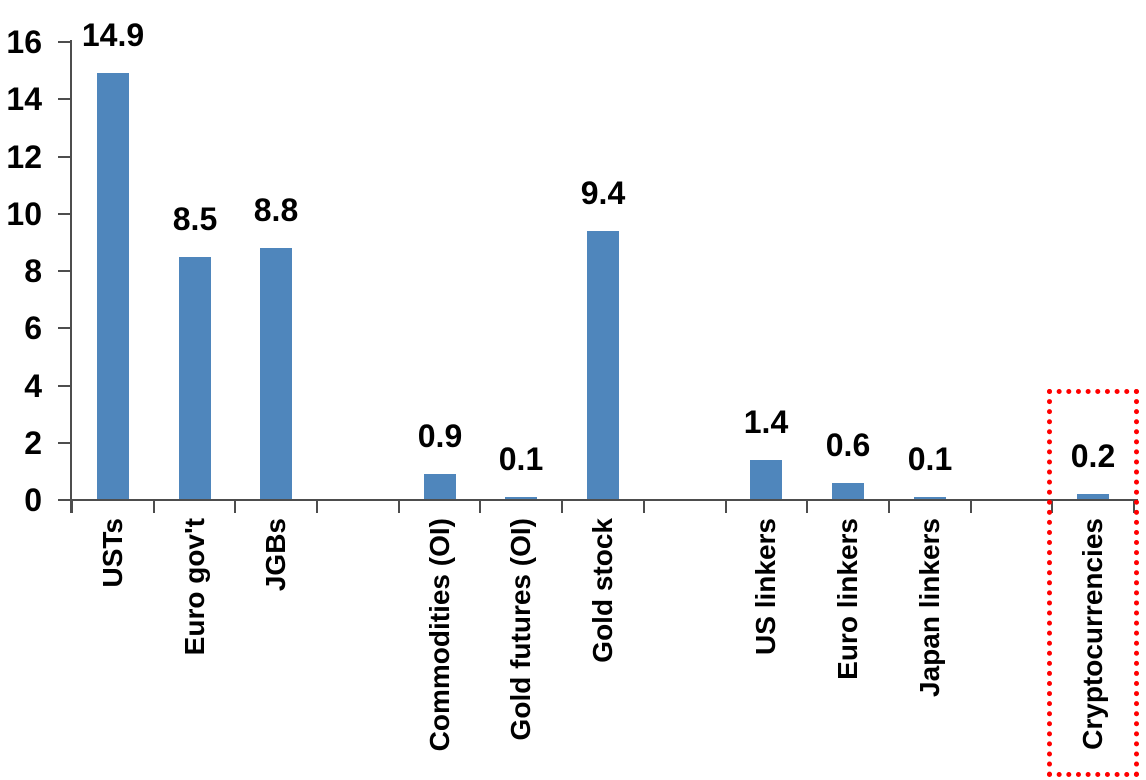 The height and width of the screenshot is (780, 1146). What do you see at coordinates (1093, 583) in the screenshot?
I see `highlight-box` at bounding box center [1093, 583].